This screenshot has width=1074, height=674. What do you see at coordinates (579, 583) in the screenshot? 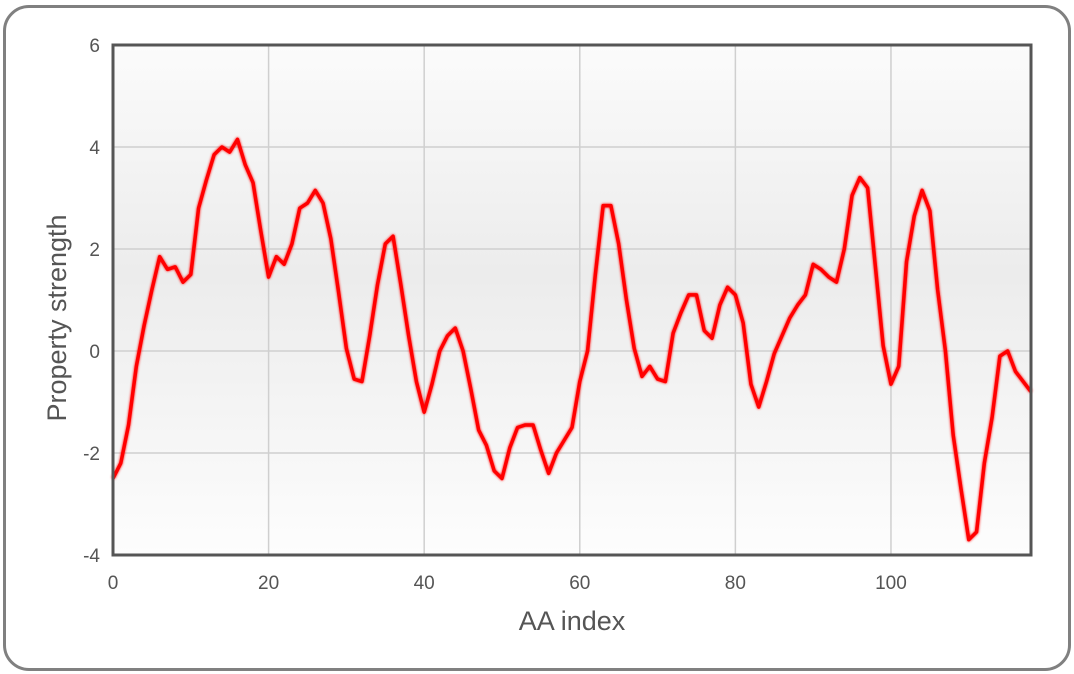
I see `x-tick-label: 60` at bounding box center [579, 583].